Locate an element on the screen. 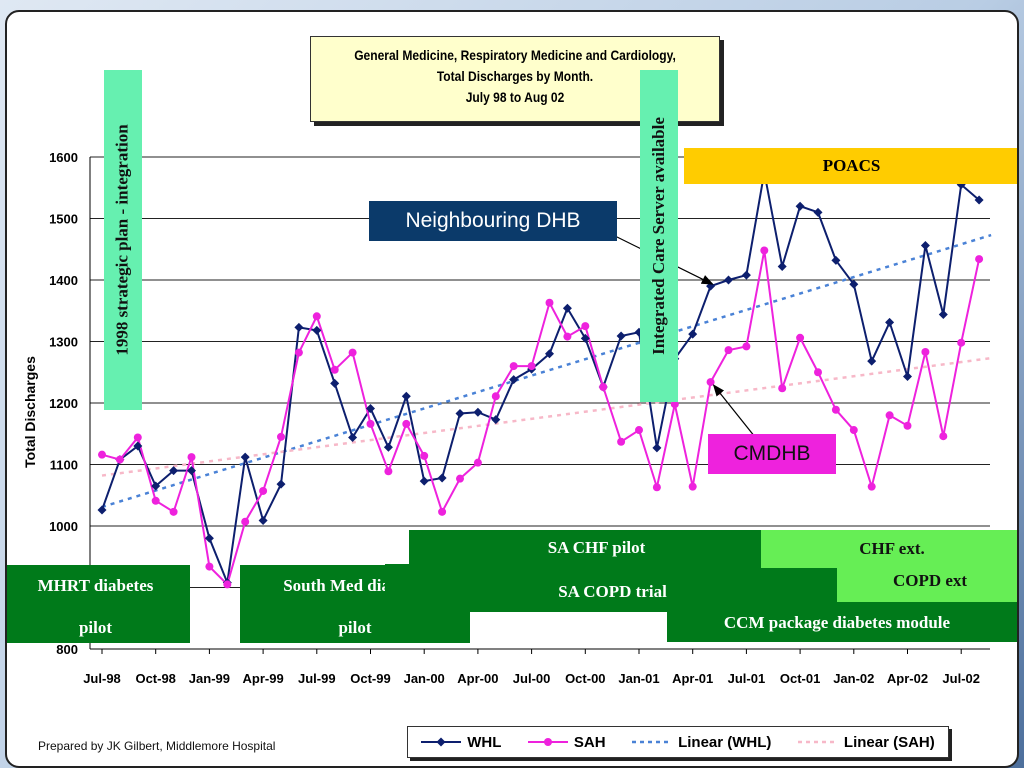 This screenshot has height=768, width=1024. y-tick-label: 1000 is located at coordinates (63, 526).